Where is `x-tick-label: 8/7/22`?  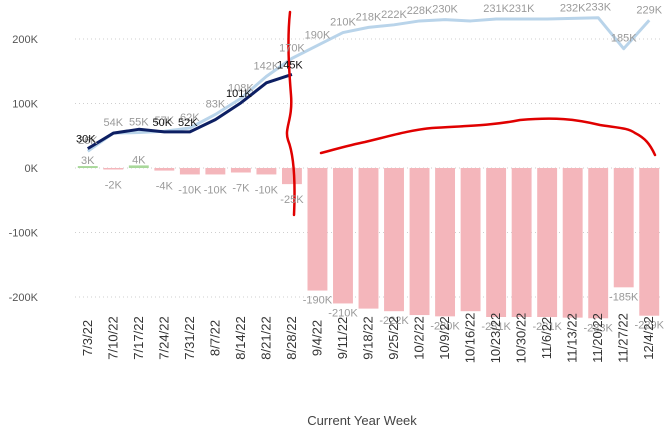
x-tick-label: 8/7/22 is located at coordinates (214, 338).